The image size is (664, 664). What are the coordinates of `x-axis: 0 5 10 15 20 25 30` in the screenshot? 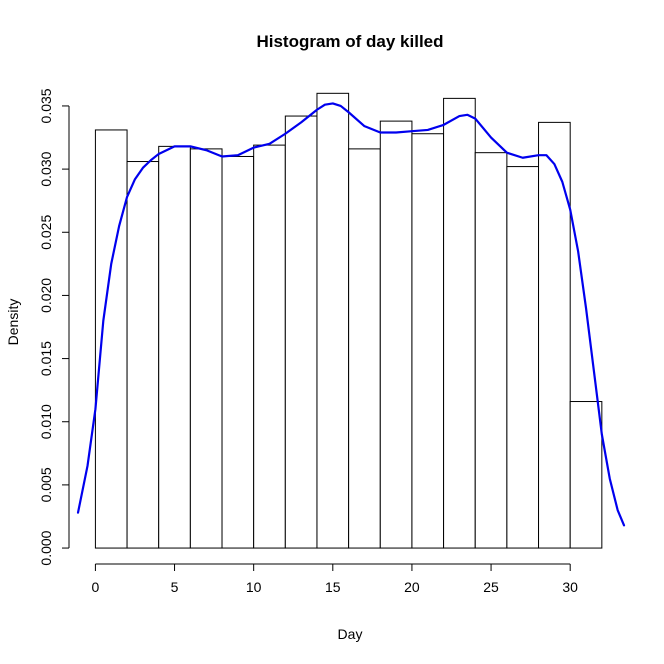 It's located at (335, 579).